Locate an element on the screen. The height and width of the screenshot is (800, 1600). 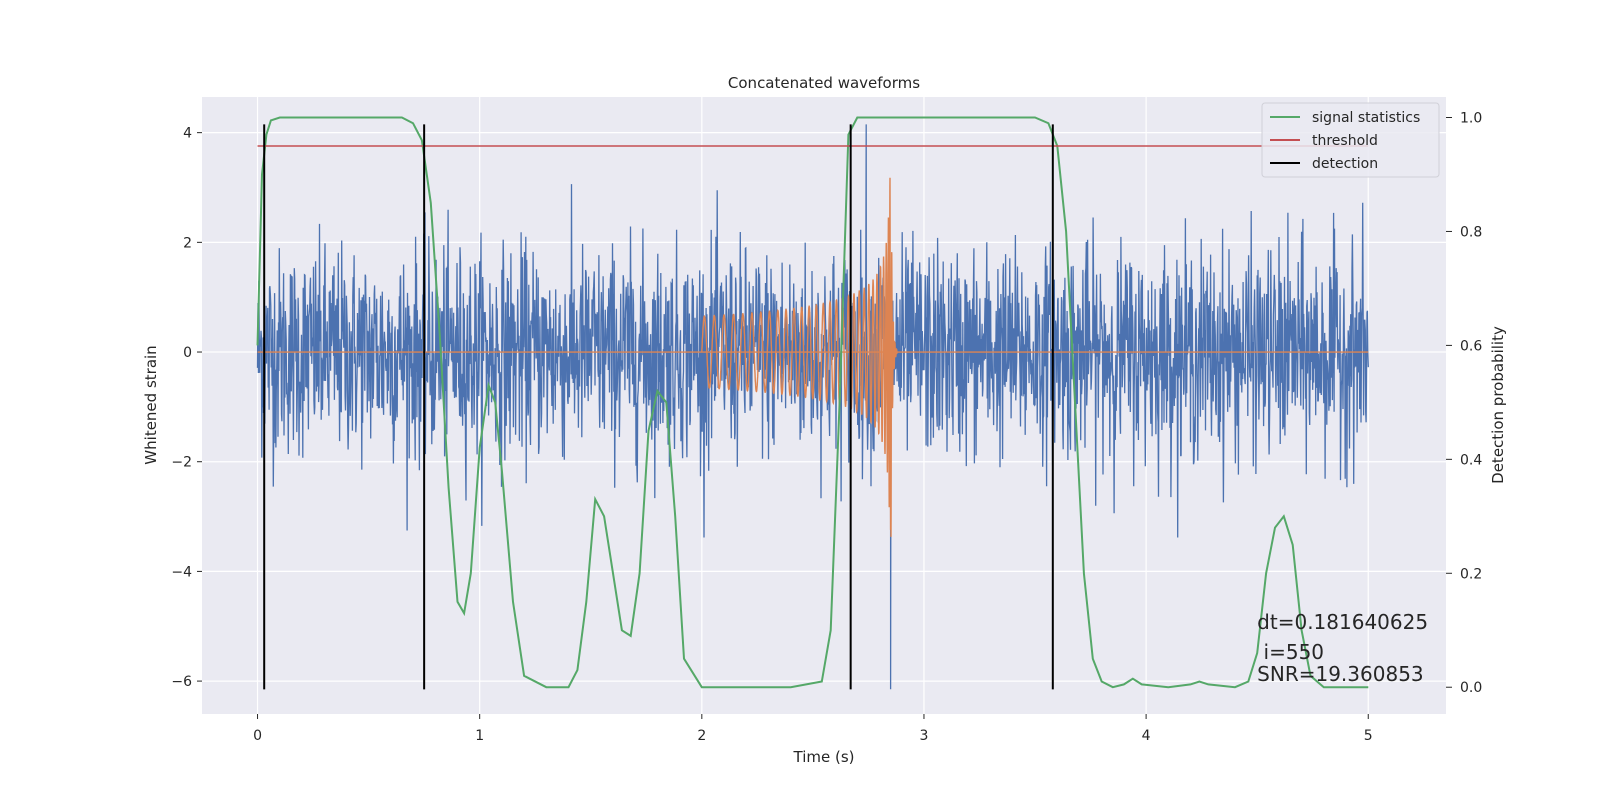
y2-tick-label: 0.2 is located at coordinates (1471, 574).